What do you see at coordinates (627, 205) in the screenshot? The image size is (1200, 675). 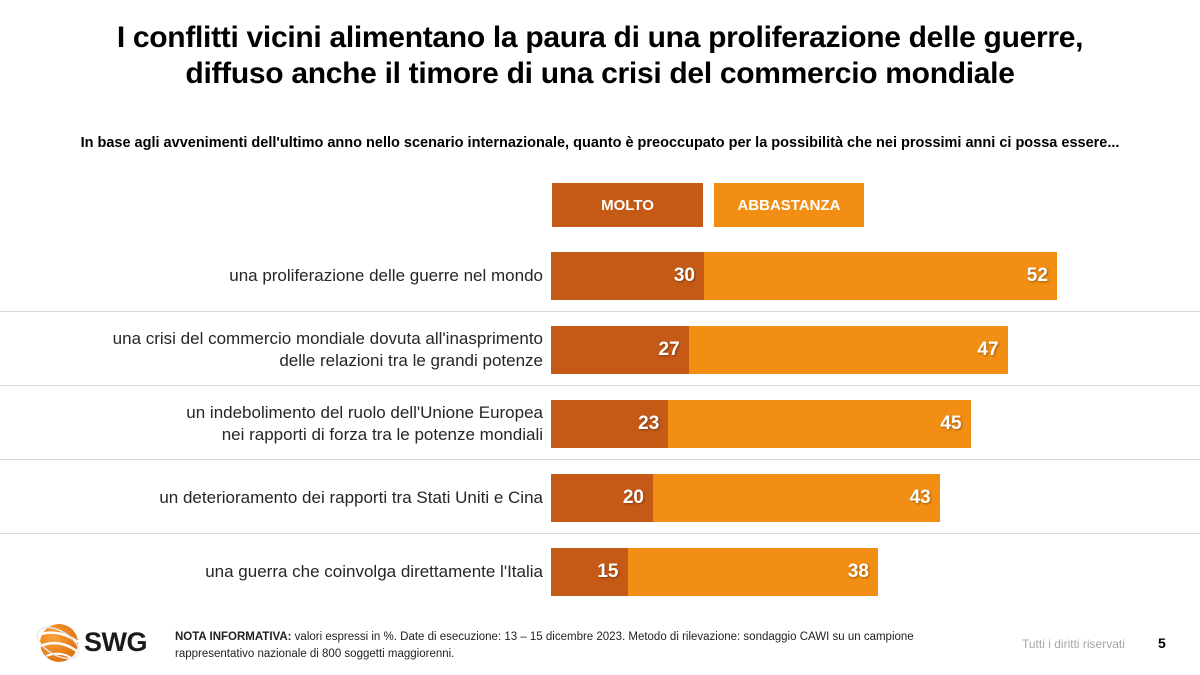 I see `legend-molto: MOLTO` at bounding box center [627, 205].